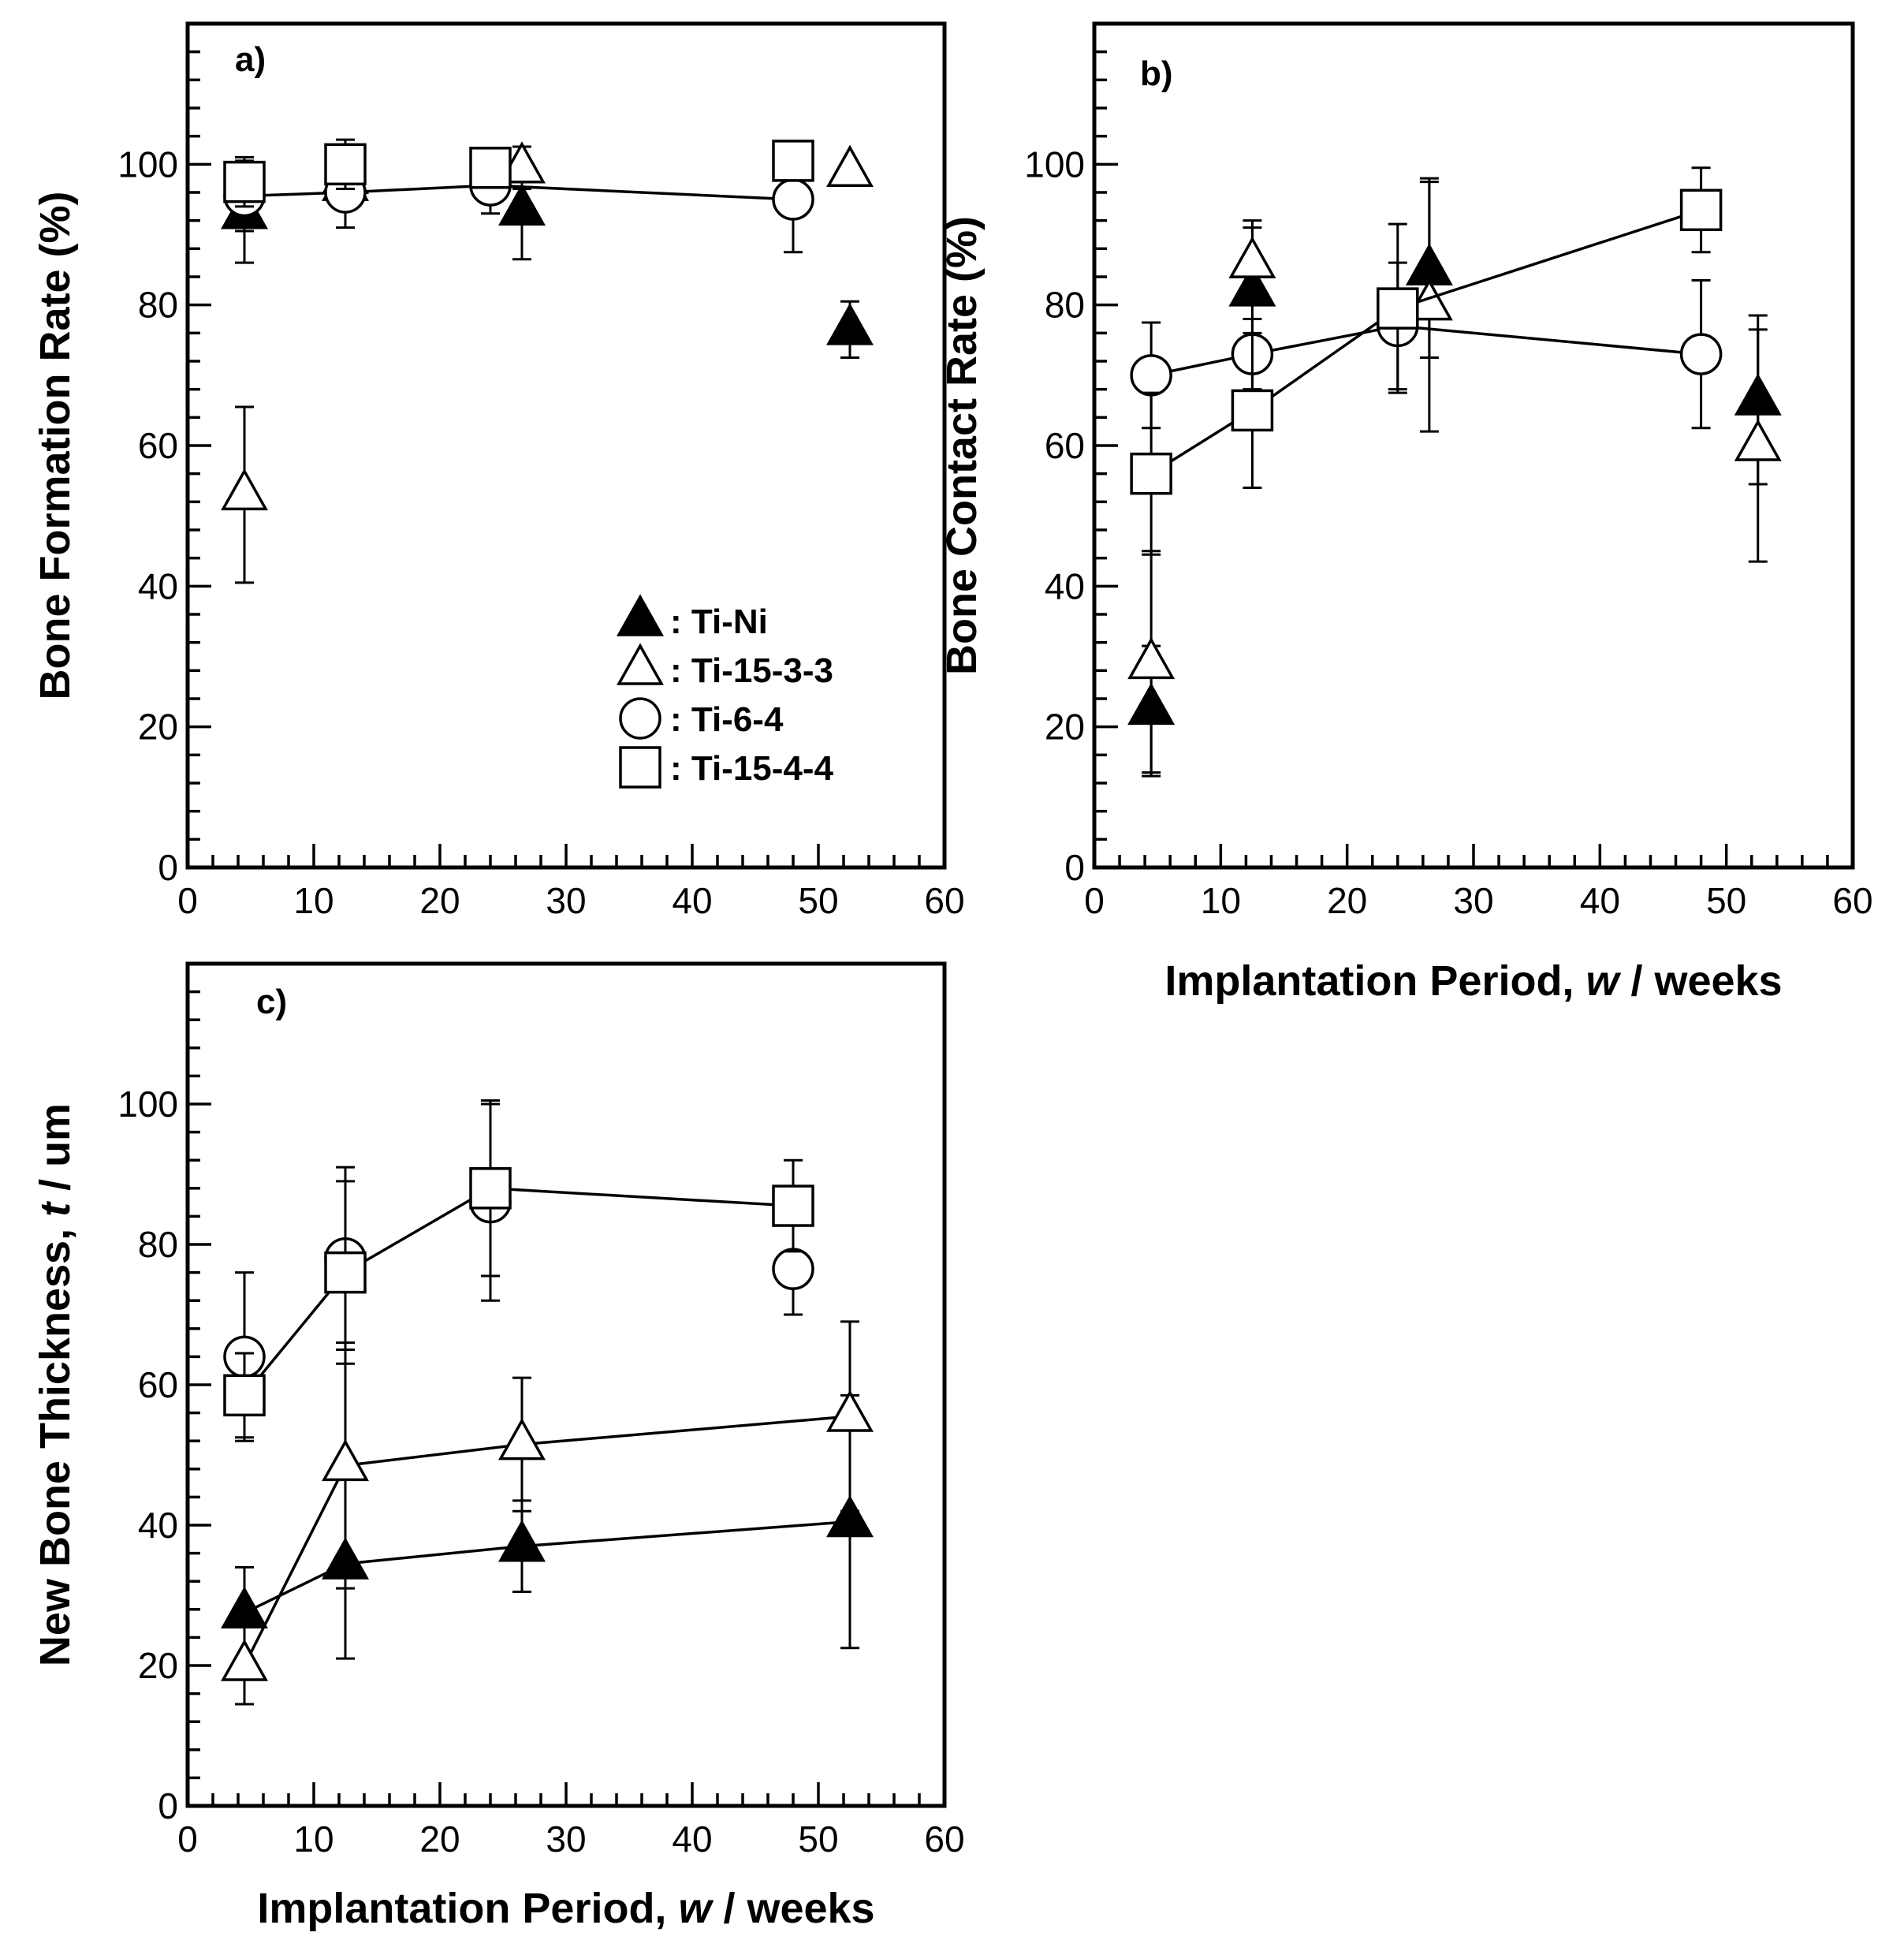  I want to click on legend: : Ti-Ni : Ti-15-3-3 : Ti-6-4 : Ti-15-4-4, so click(725, 691).